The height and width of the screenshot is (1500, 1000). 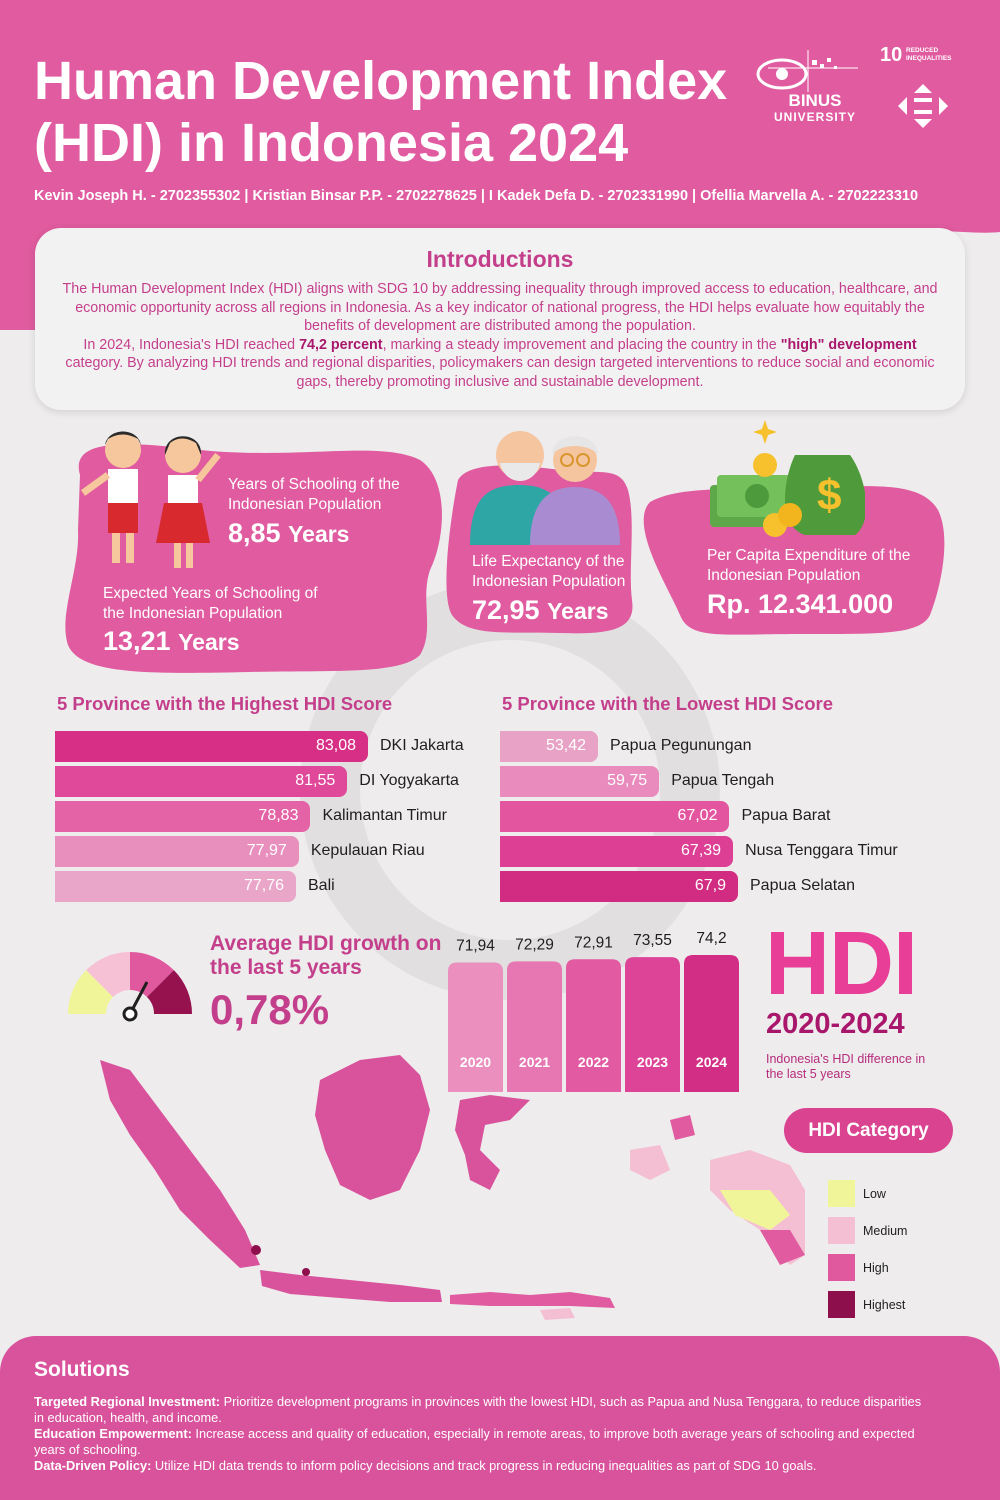 What do you see at coordinates (841, 1267) in the screenshot?
I see `legend-swatch-high` at bounding box center [841, 1267].